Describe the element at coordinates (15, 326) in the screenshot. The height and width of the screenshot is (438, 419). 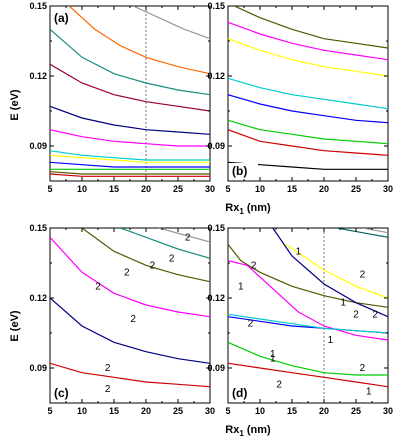
I see `y-axis-label-bottom: E (eV)` at that location.